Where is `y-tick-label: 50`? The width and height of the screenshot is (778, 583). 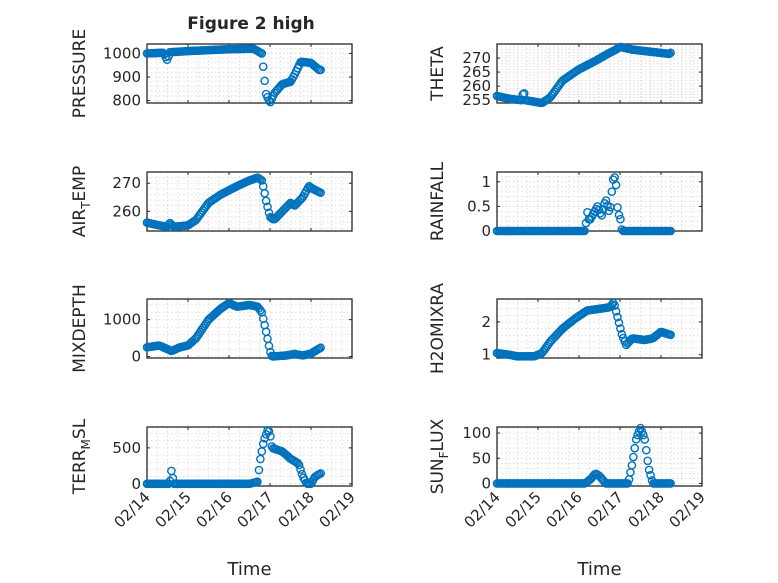
y-tick-label: 50 is located at coordinates (481, 458).